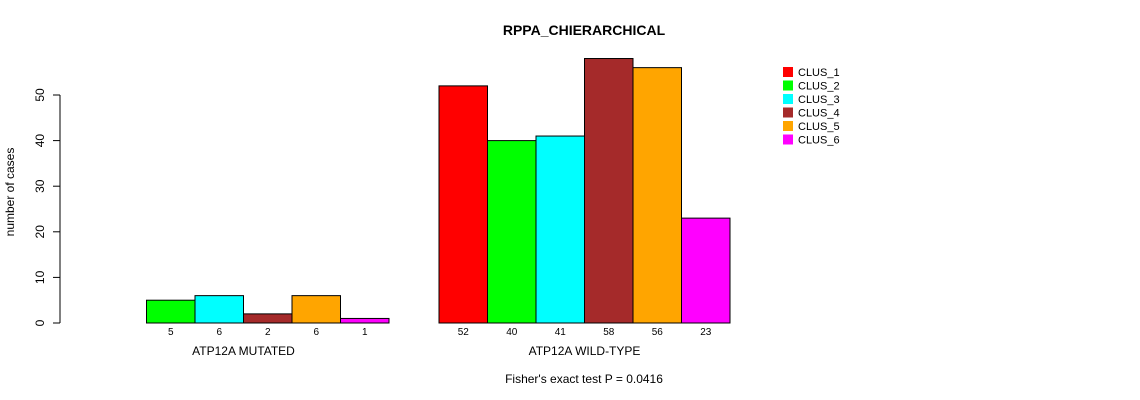  Describe the element at coordinates (40, 232) in the screenshot. I see `y-tick-label: 20` at that location.